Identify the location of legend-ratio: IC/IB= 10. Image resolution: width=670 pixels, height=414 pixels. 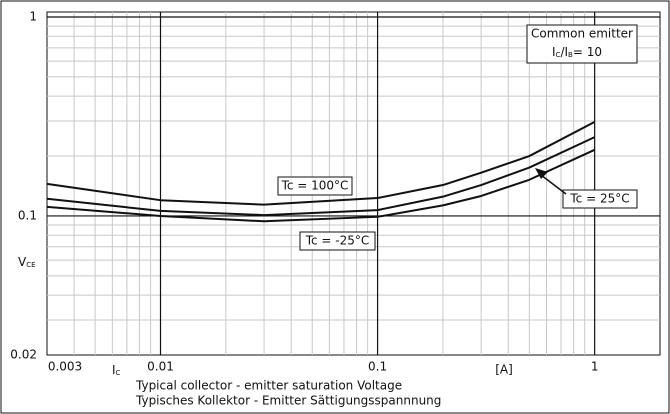
(577, 52).